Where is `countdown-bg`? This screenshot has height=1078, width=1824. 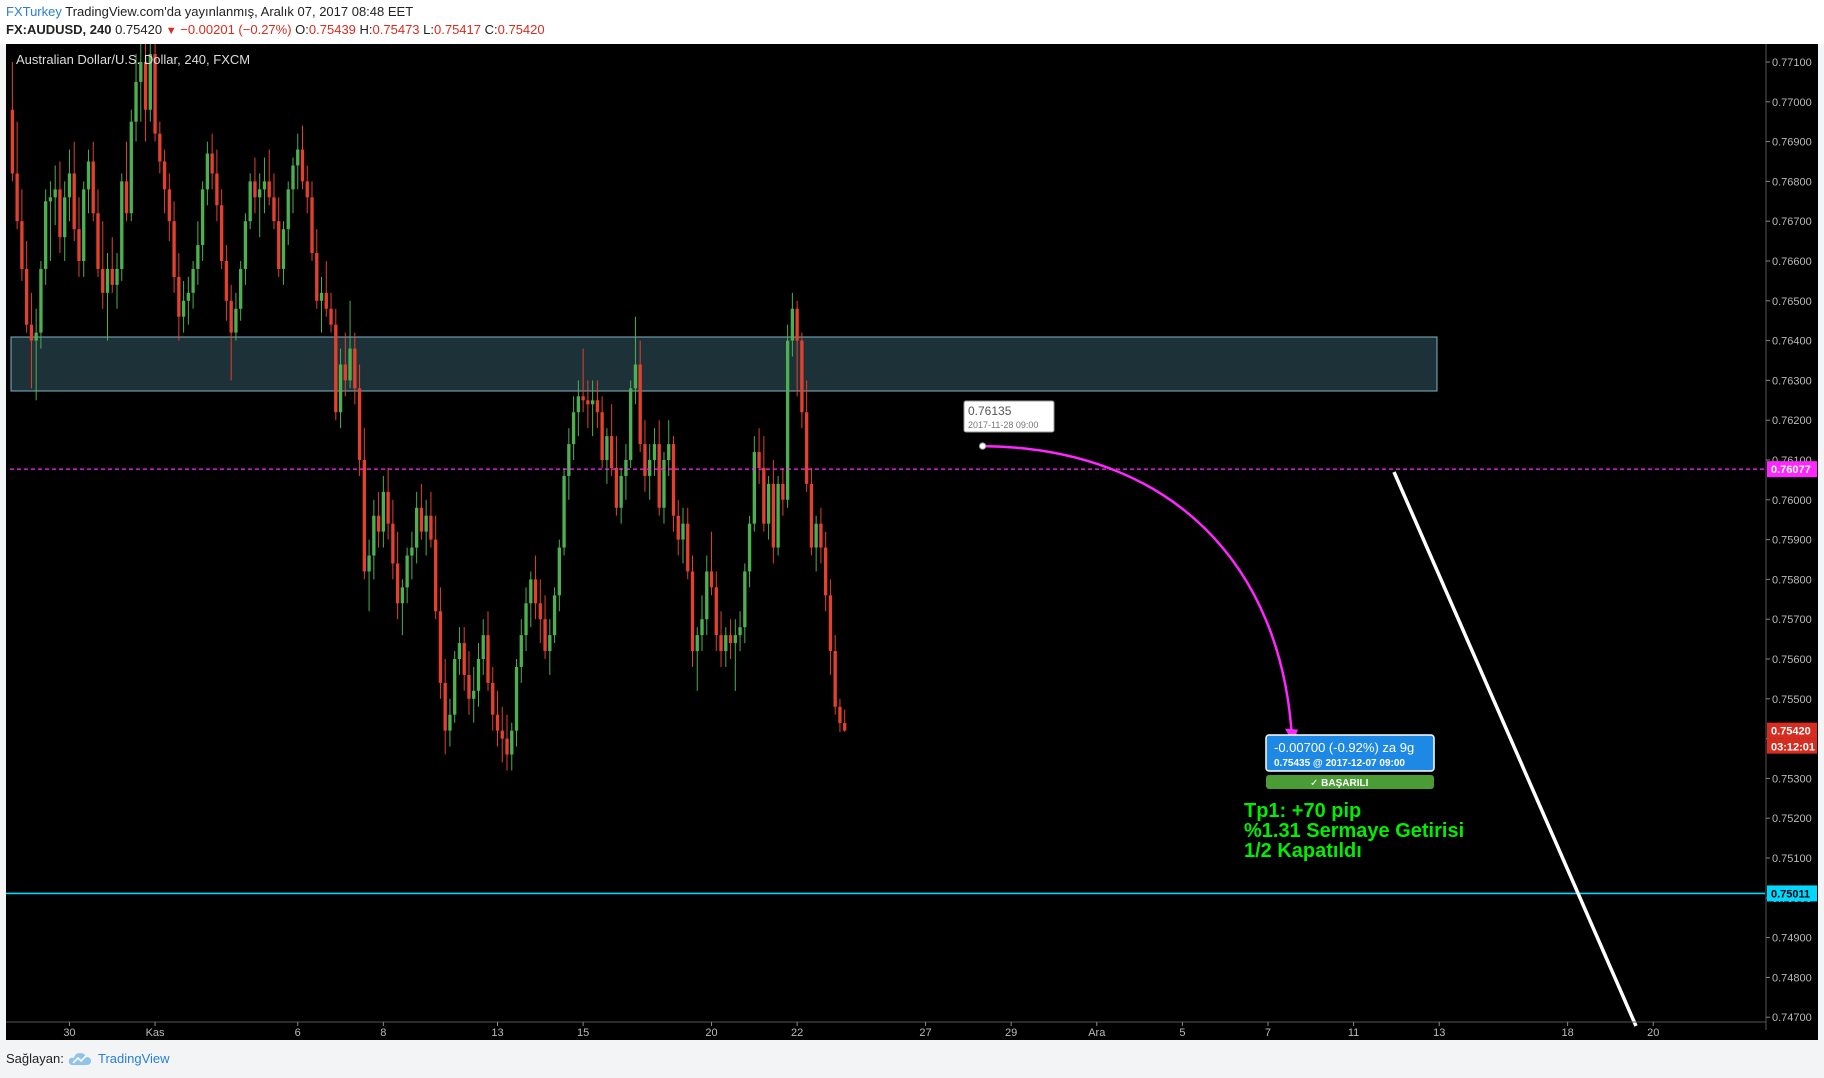 countdown-bg is located at coordinates (1792, 746).